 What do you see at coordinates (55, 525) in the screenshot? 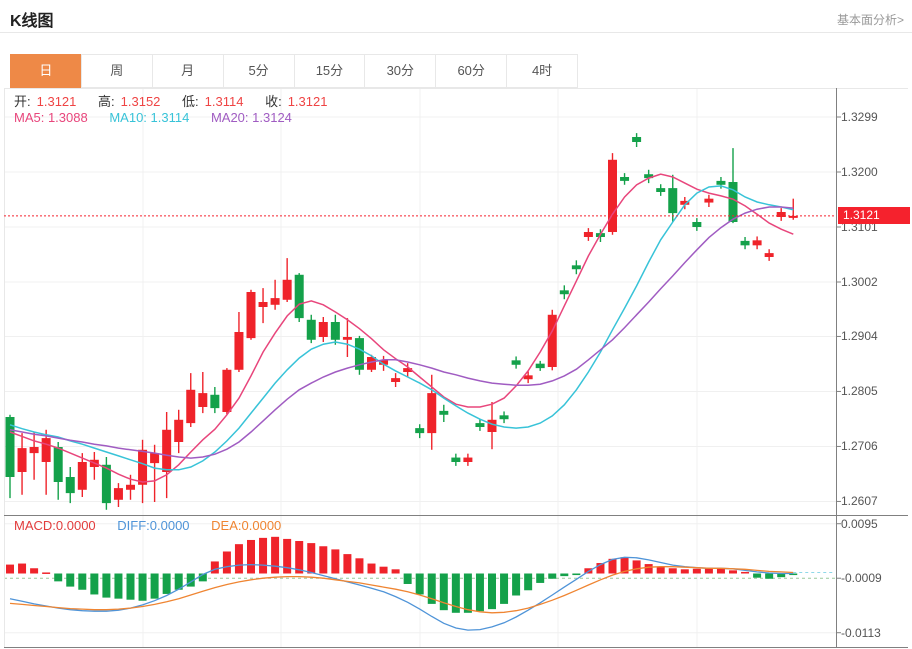
I see `macd-value-legend: MACD:0.0000` at bounding box center [55, 525].